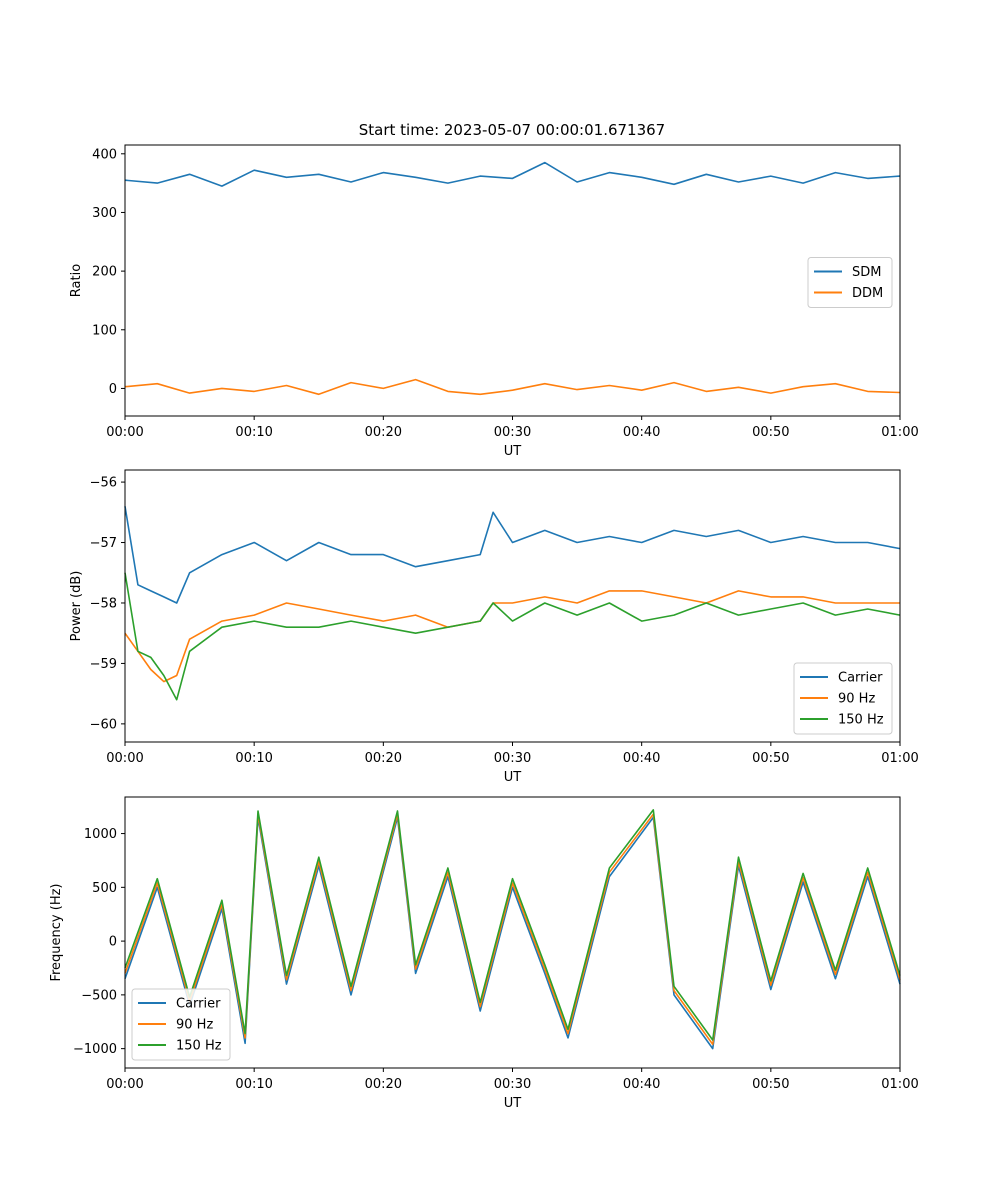  What do you see at coordinates (104, 330) in the screenshot?
I see `y-tick-label: 100` at bounding box center [104, 330].